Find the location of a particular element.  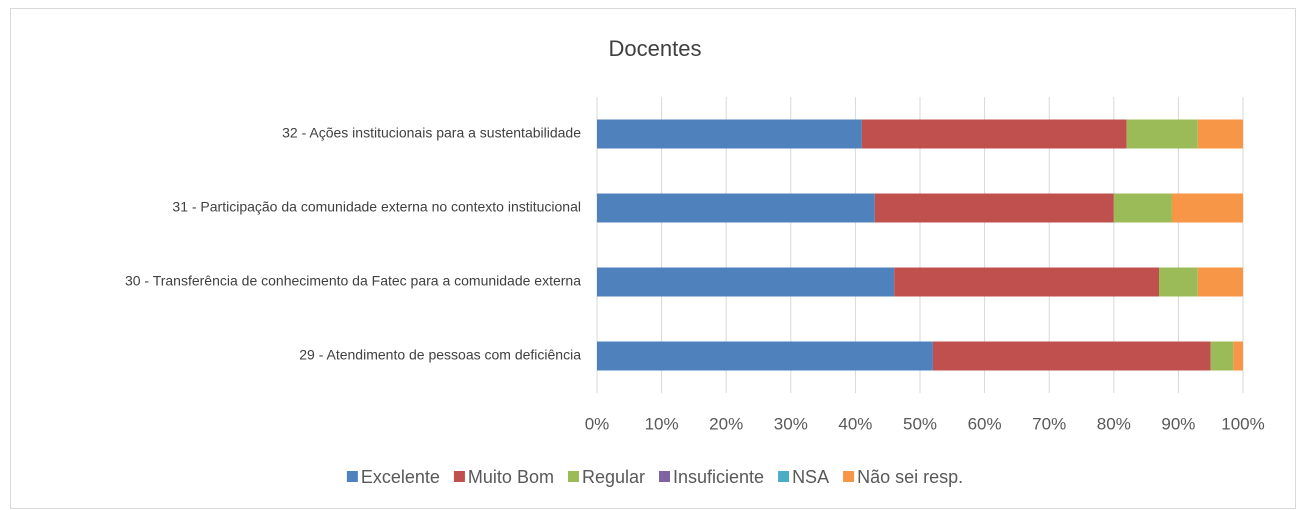

x-tick-label: 30% is located at coordinates (791, 423).